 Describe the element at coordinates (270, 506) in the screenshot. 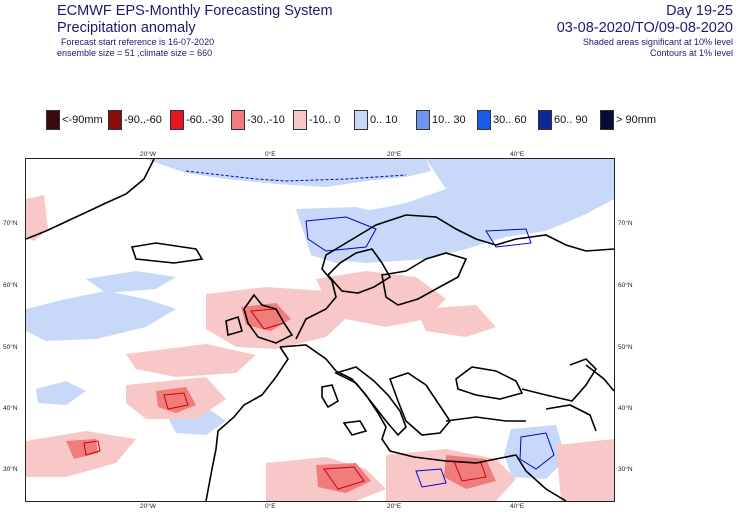

I see `lon-tick-bottom: 0°E` at that location.